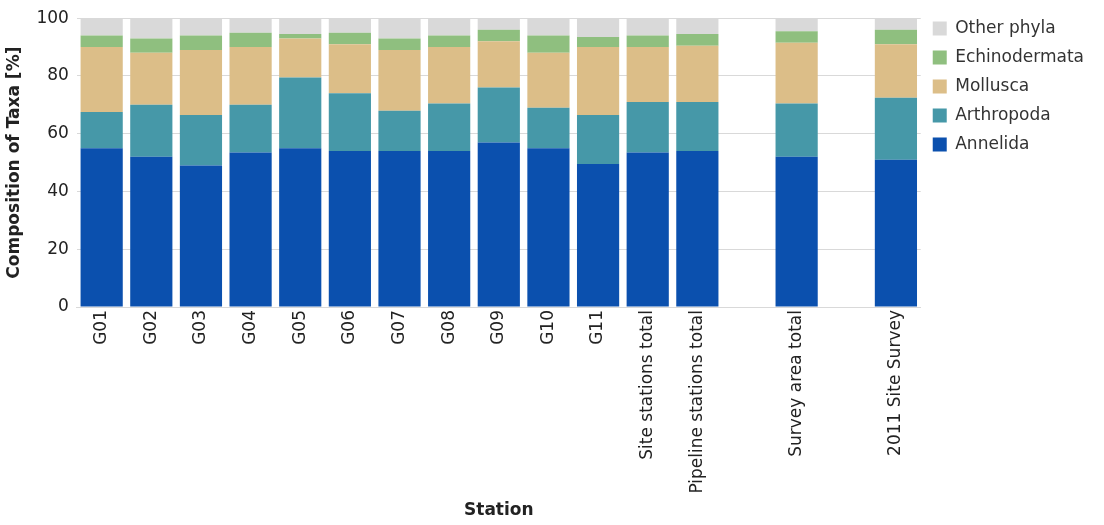 Image resolution: width=1104 pixels, height=525 pixels. Describe the element at coordinates (249, 327) in the screenshot. I see `x-tick-label: G04` at that location.